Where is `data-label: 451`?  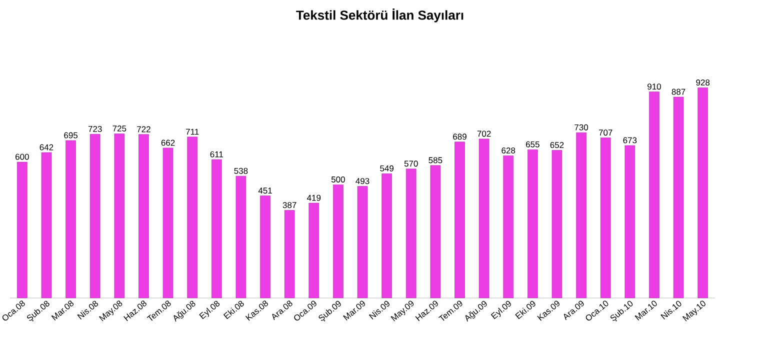 data-label: 451 is located at coordinates (265, 191).